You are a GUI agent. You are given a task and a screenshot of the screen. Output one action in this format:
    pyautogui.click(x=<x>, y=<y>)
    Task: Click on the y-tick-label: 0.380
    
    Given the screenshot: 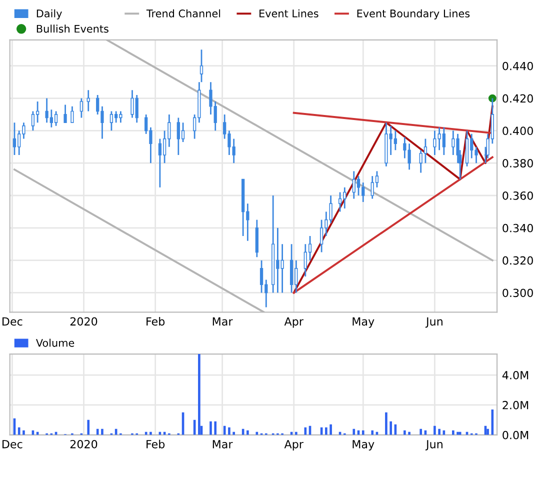 What is the action you would take?
    pyautogui.click(x=517, y=163)
    